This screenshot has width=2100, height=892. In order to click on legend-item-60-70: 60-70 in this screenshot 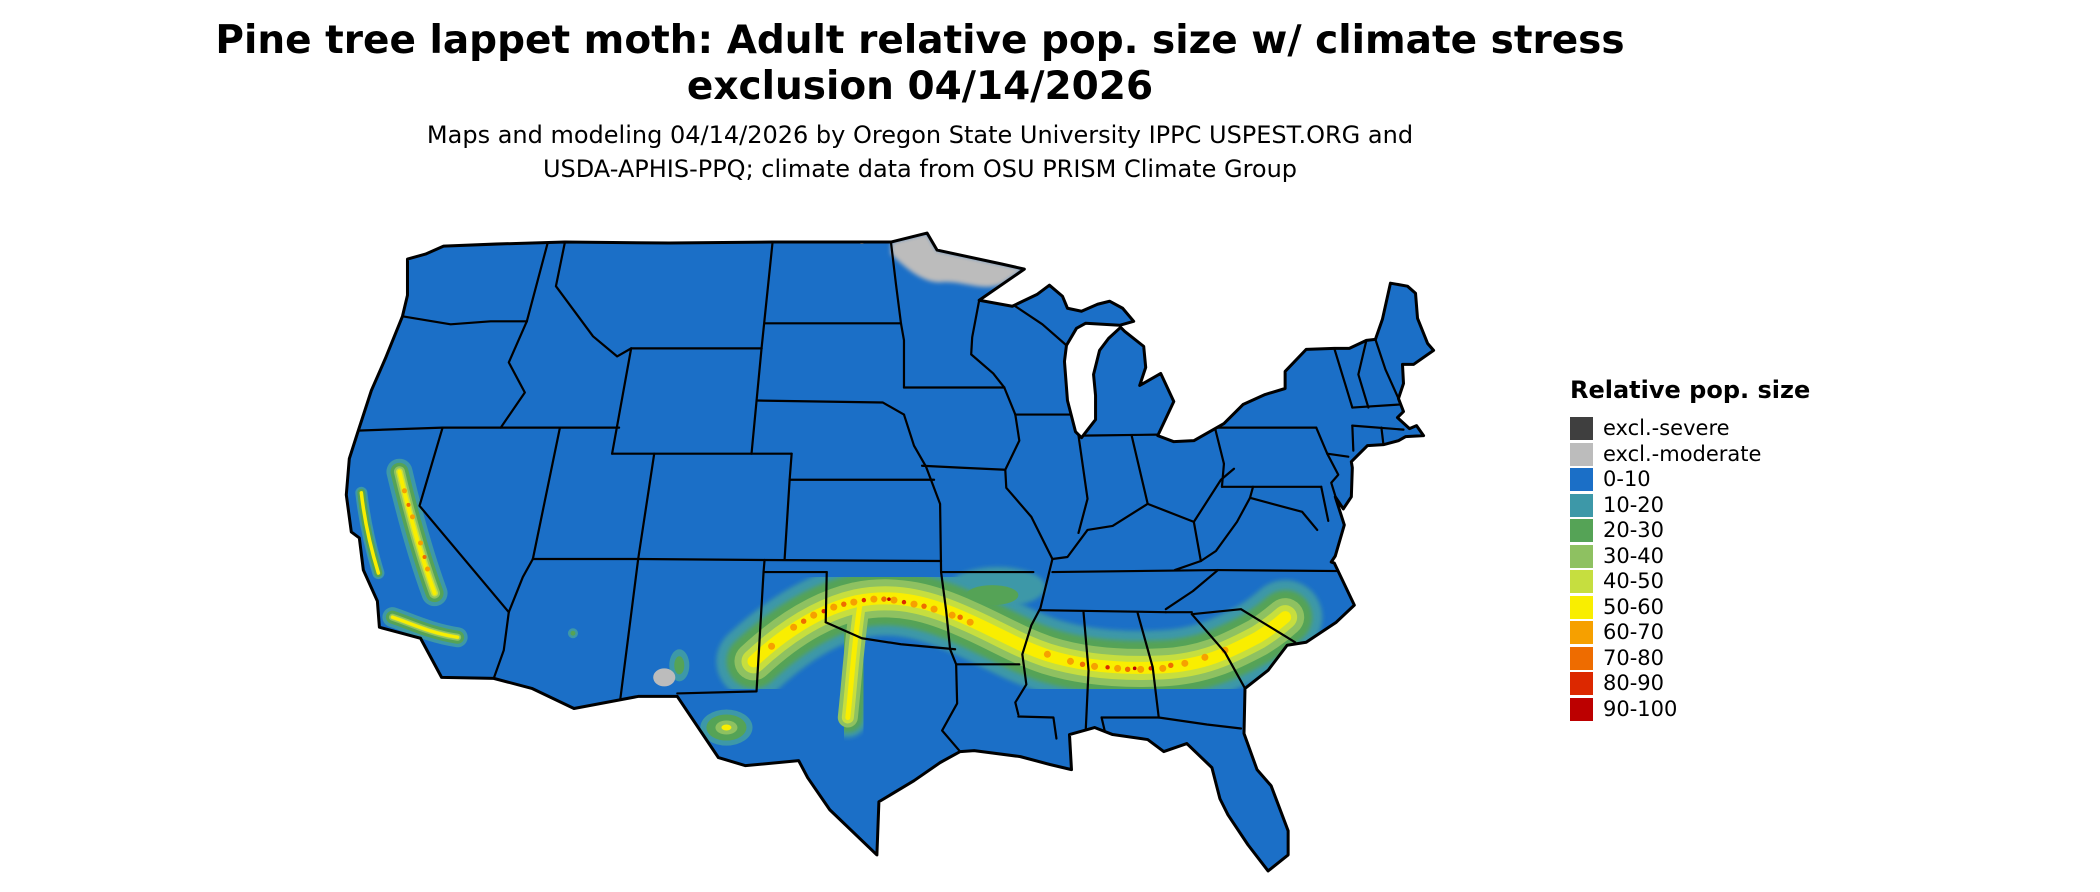, I will do `click(1690, 633)`.